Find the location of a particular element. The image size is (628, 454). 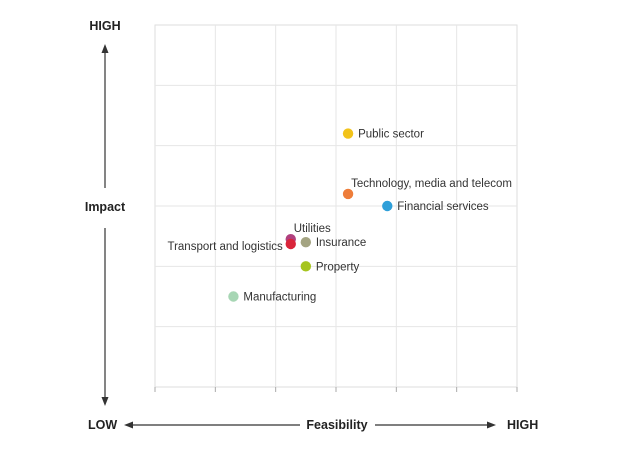

data-point-label: Public sector is located at coordinates (391, 135).